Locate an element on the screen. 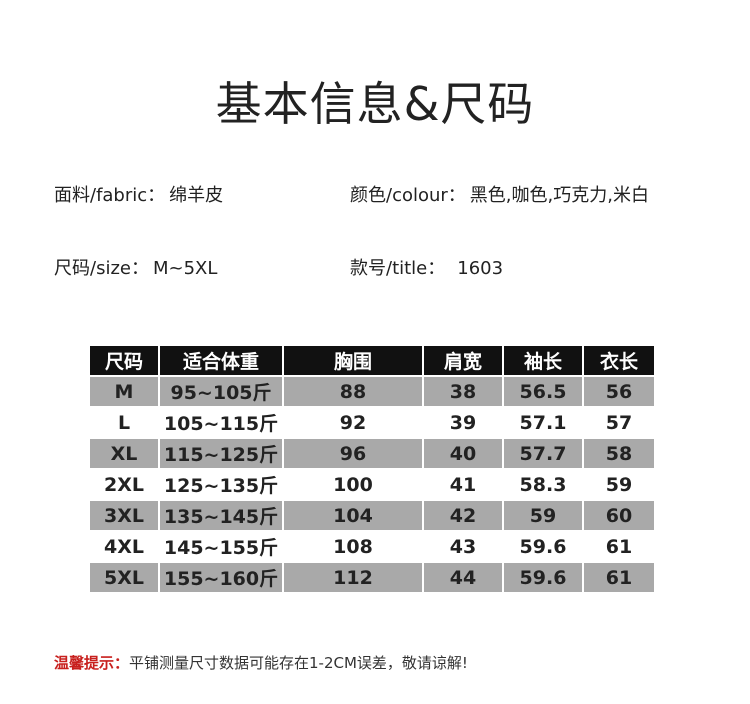  column-header: 胸围 is located at coordinates (353, 361).